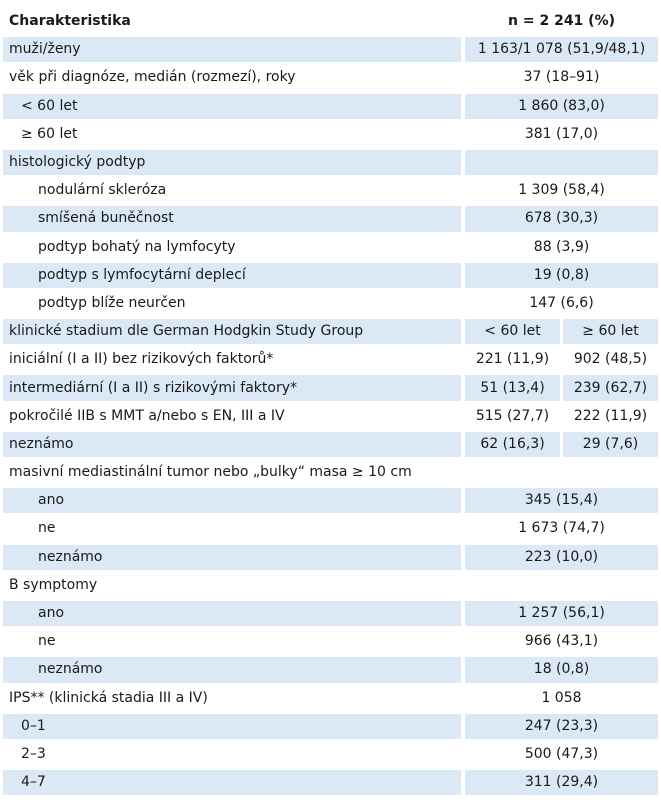  Describe the element at coordinates (330, 303) in the screenshot. I see `table-row: podtyp blíže neurčen 147 (6,6)` at that location.